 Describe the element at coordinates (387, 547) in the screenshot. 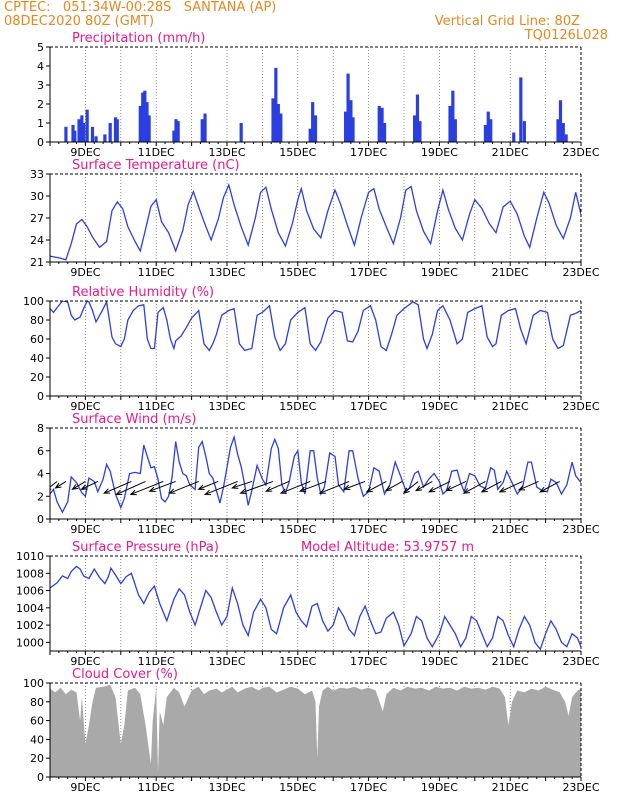

I see `pressure-annotation: Model Altitude: 53.9757 m` at that location.